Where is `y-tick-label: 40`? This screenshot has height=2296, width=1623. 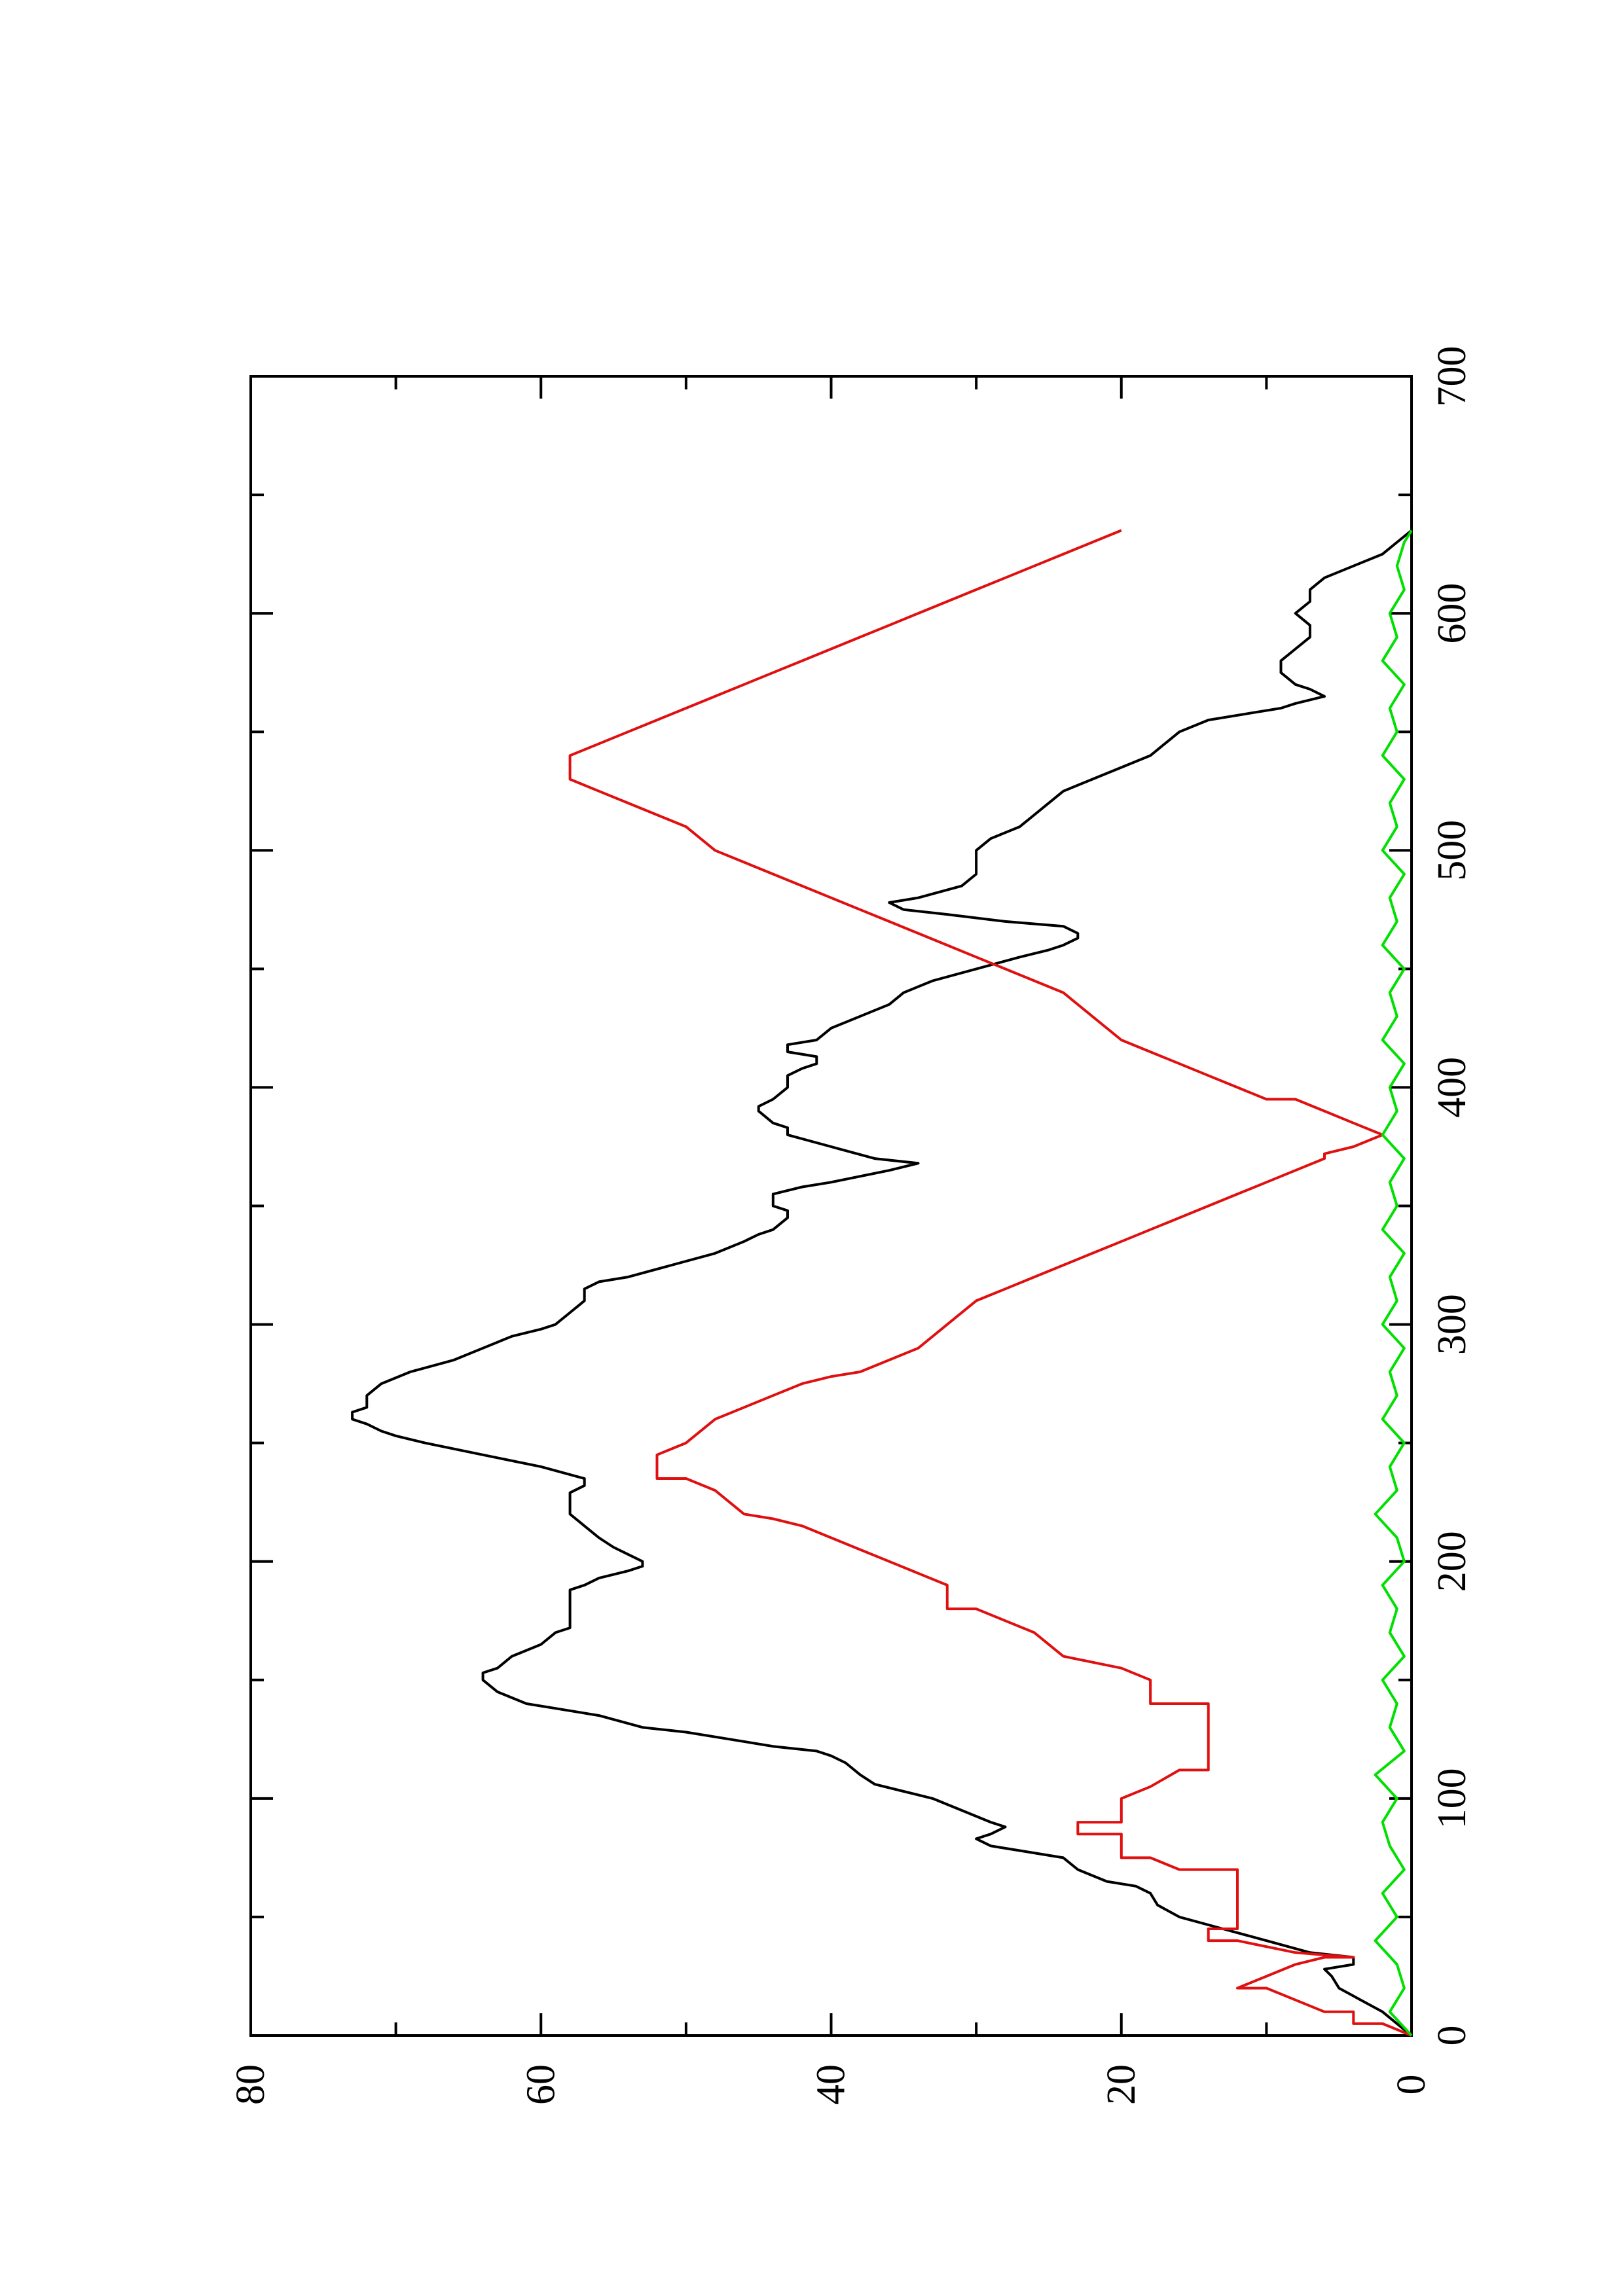 y-tick-label: 40 is located at coordinates (831, 2084).